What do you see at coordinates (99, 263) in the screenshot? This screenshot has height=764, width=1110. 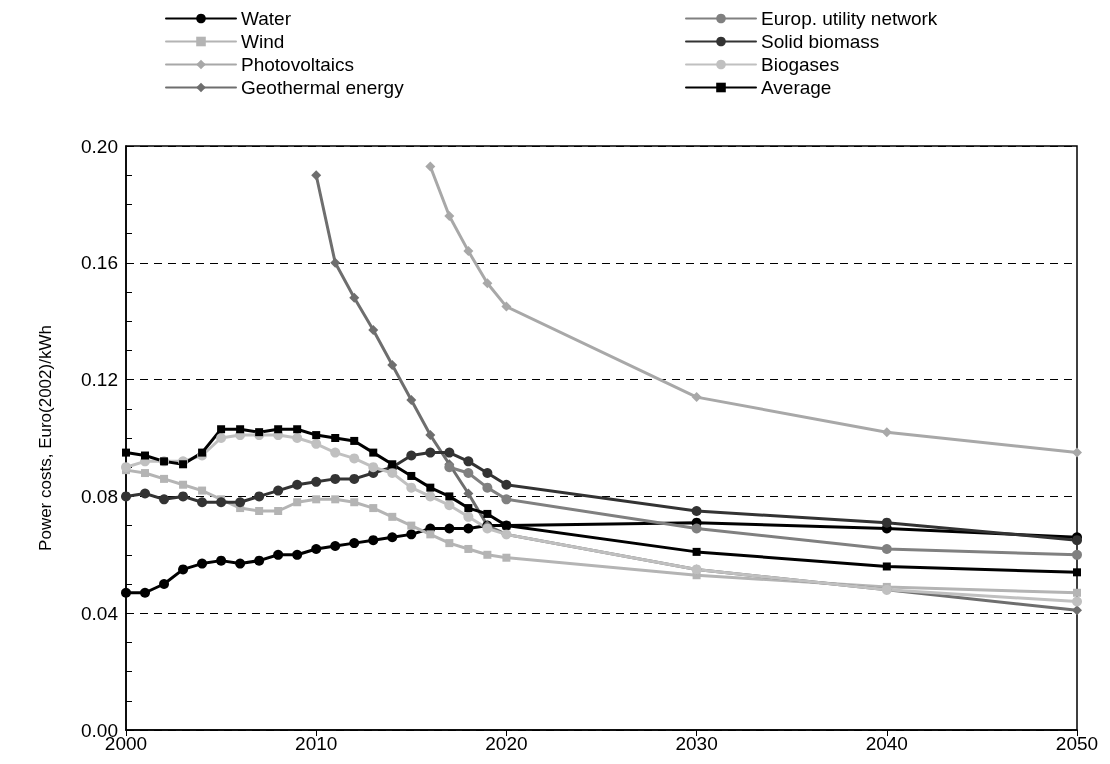 I see `y-tick-label: 0.16` at bounding box center [99, 263].